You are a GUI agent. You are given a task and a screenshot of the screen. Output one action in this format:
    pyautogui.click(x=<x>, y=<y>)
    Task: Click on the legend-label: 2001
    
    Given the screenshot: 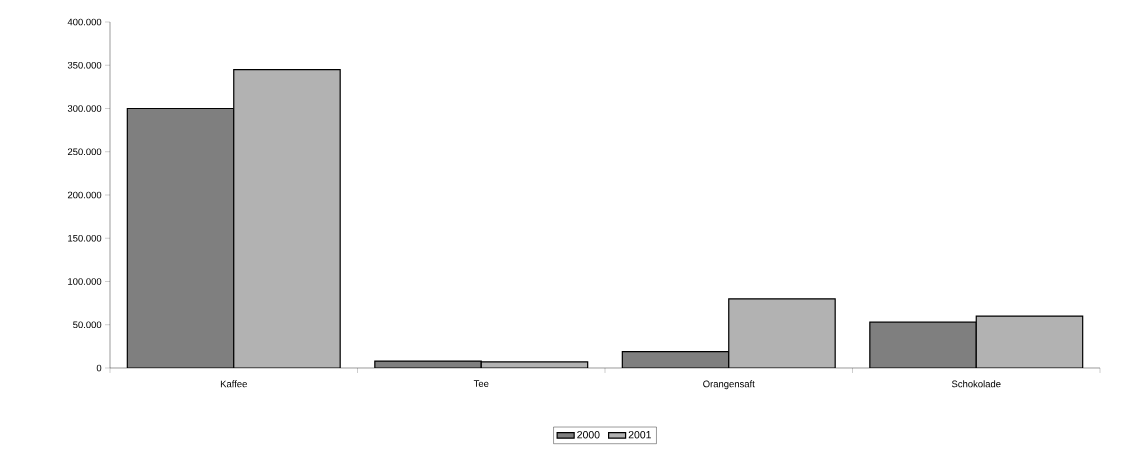 What is the action you would take?
    pyautogui.click(x=639, y=435)
    